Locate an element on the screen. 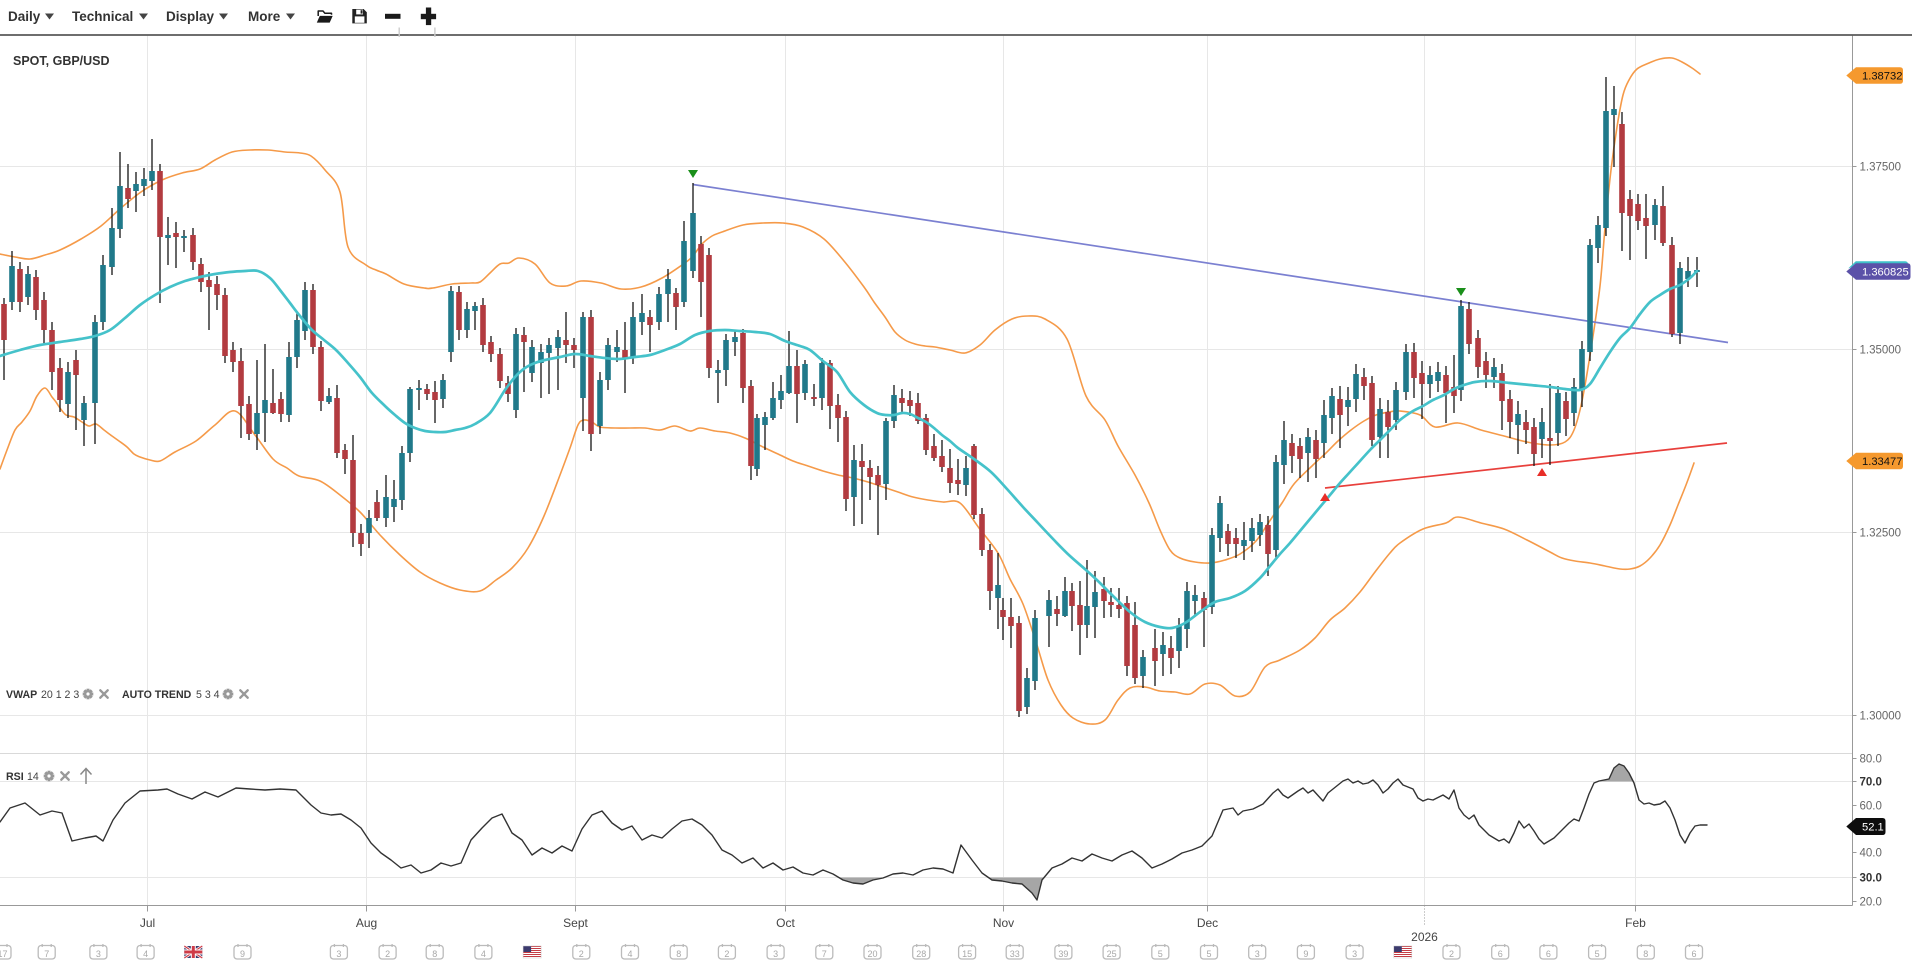 This screenshot has height=968, width=1912. svg-text: 28 is located at coordinates (921, 954).